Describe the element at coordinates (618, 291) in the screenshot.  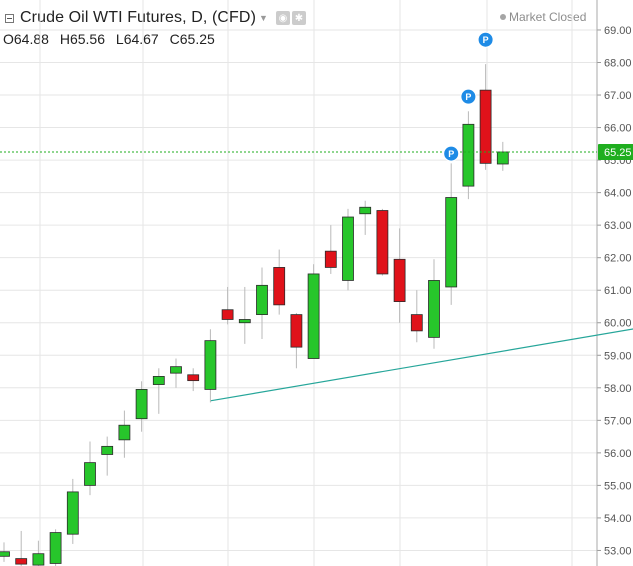
I see `y-tick-label: 61.00` at that location.